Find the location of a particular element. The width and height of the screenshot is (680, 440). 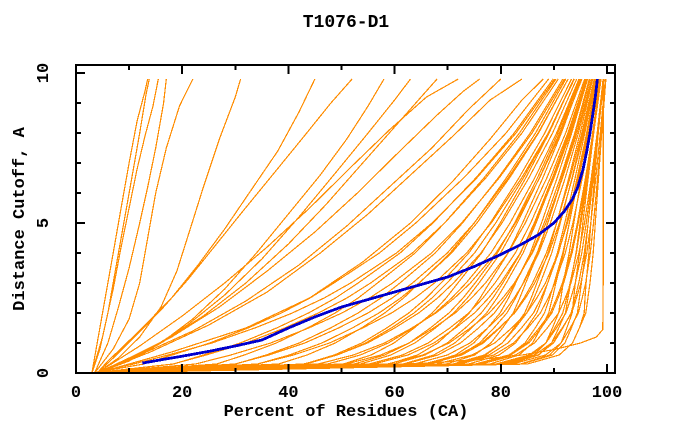

x-tick-label: 100 is located at coordinates (607, 393).